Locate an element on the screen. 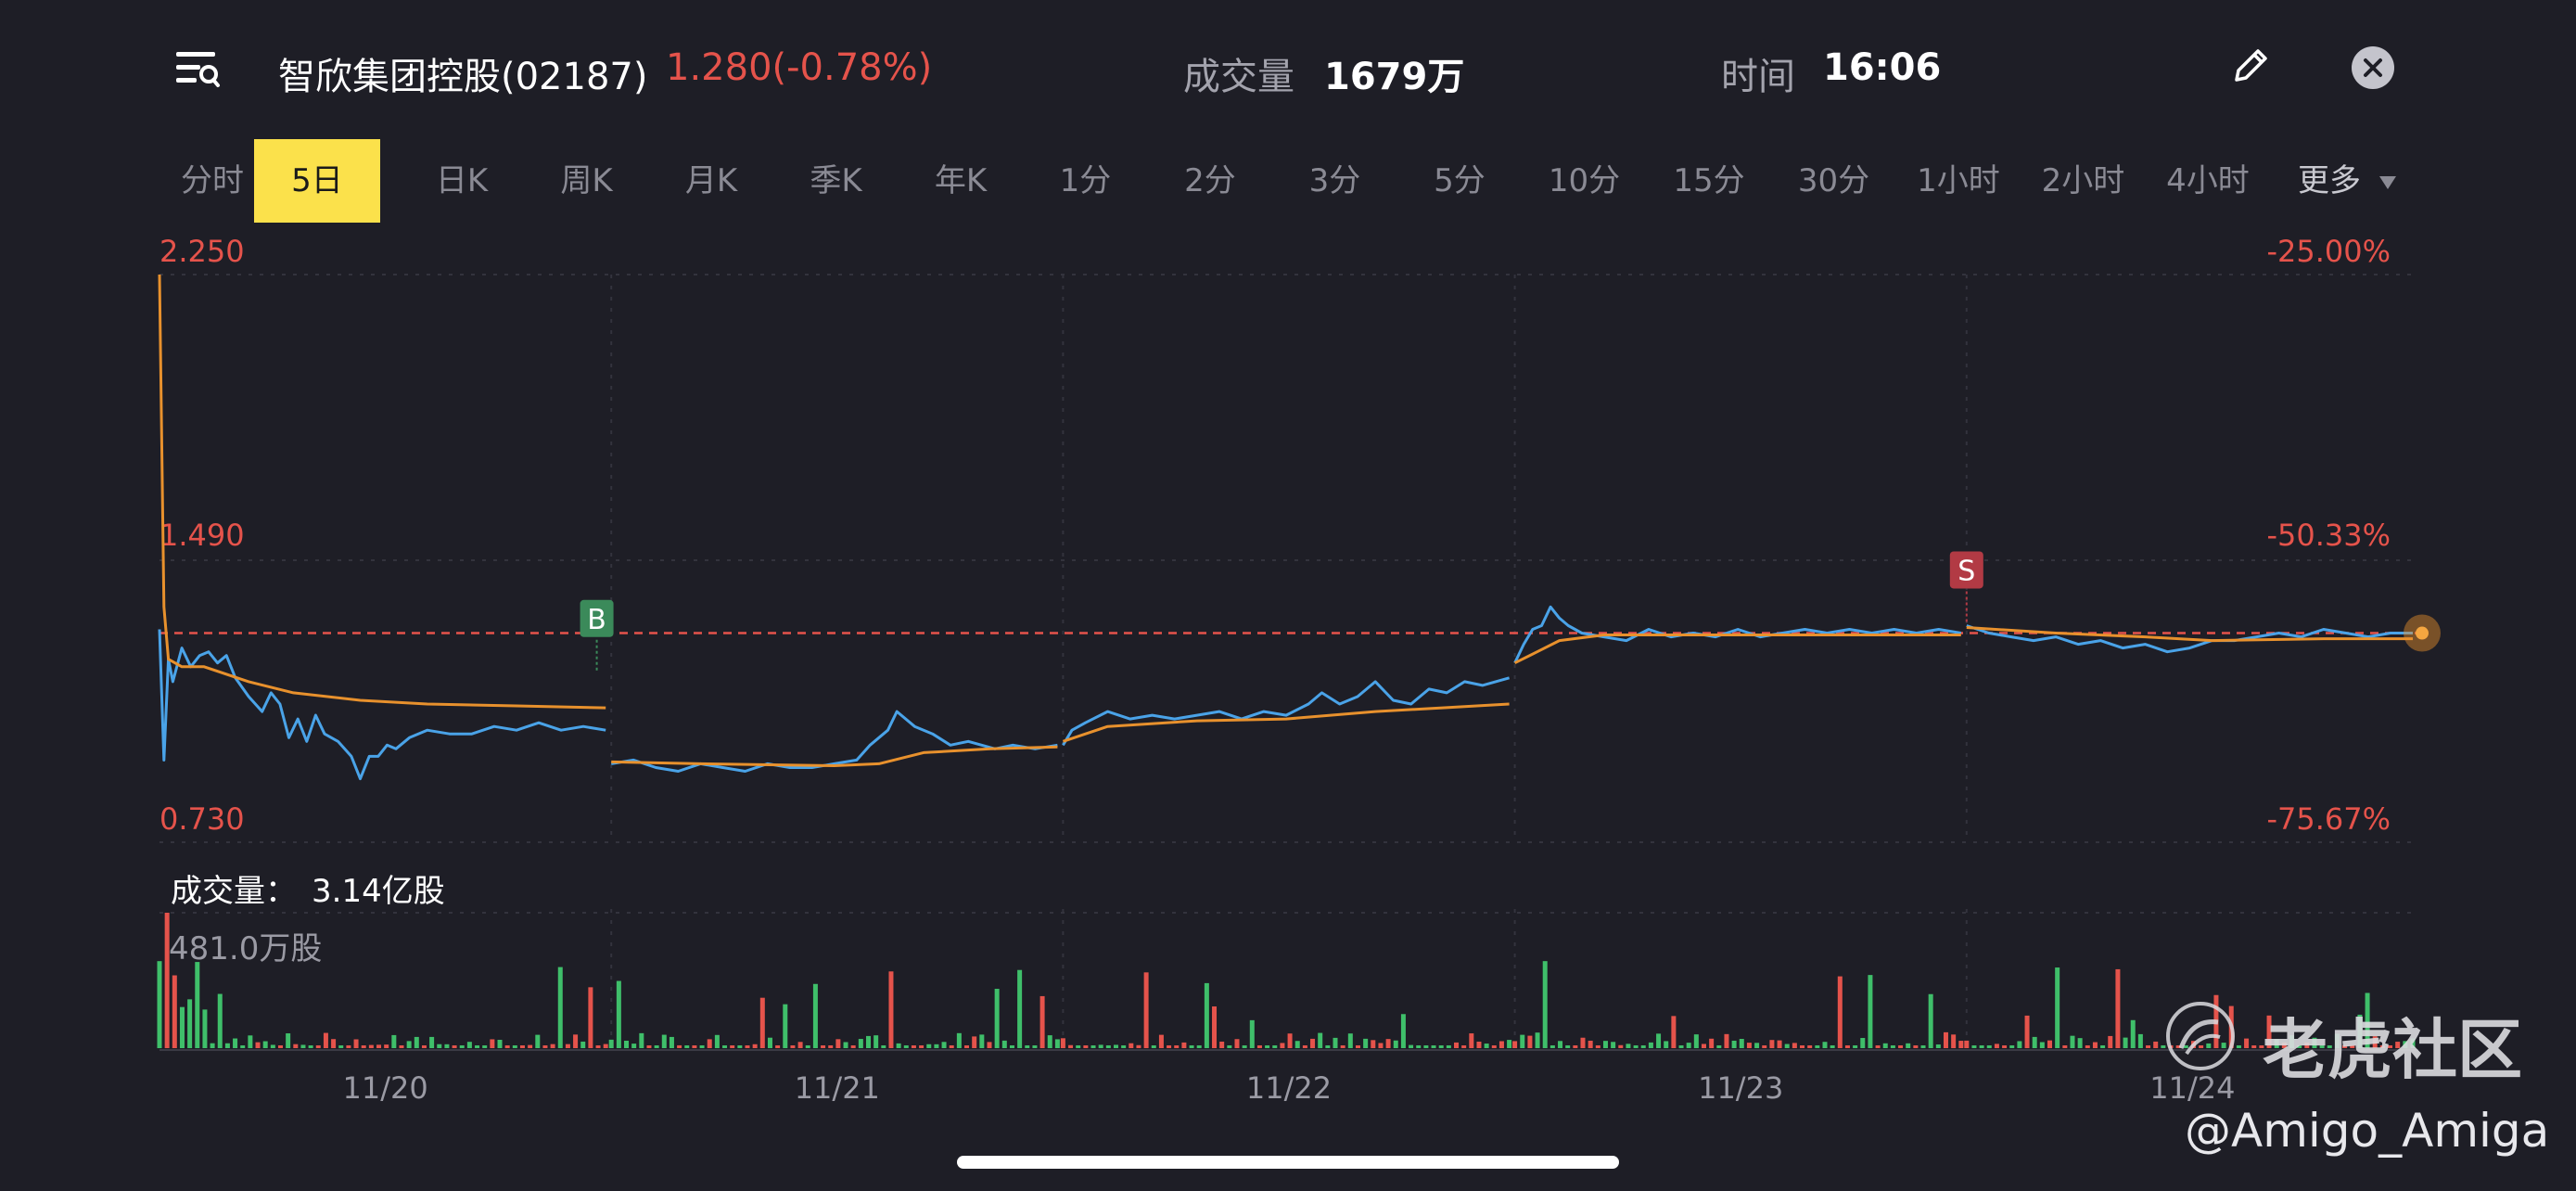  x-tick-2: 11/22 is located at coordinates (1289, 1088).